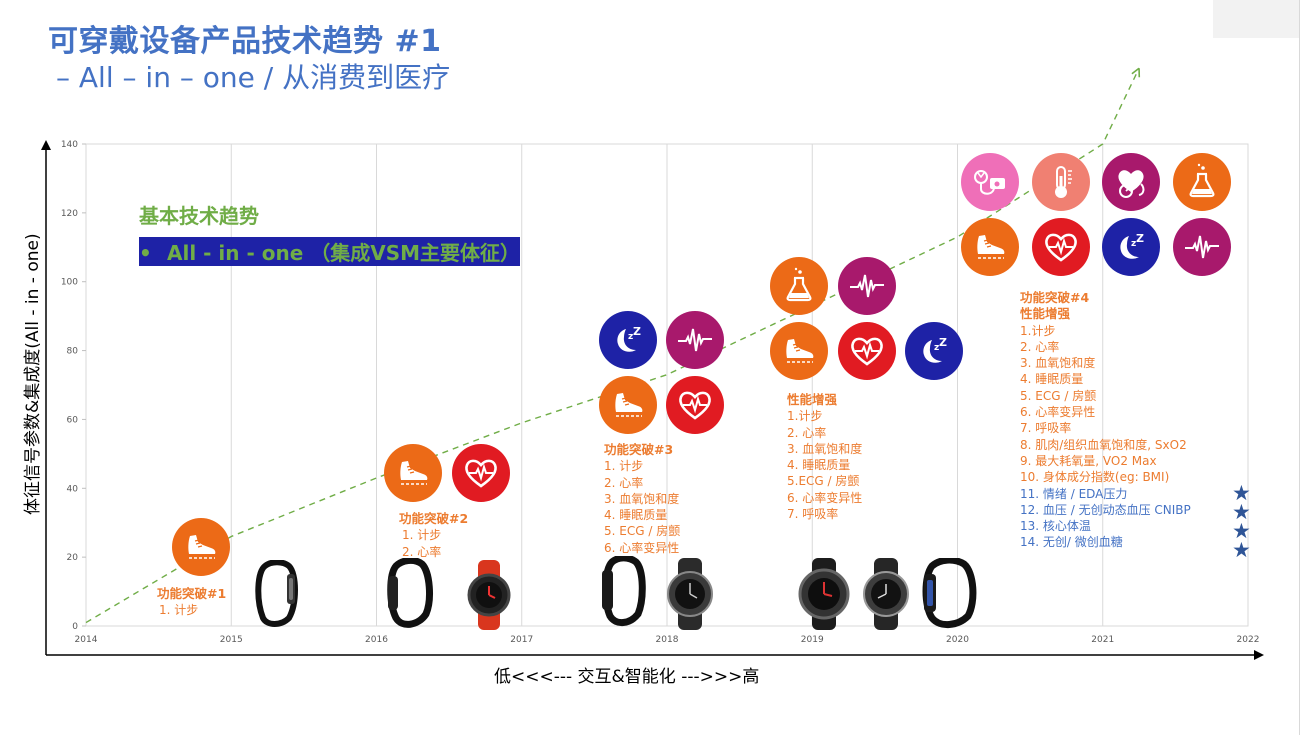 This screenshot has width=1300, height=735. Describe the element at coordinates (1045, 314) in the screenshot. I see `stage-subheading: 性能增强` at that location.